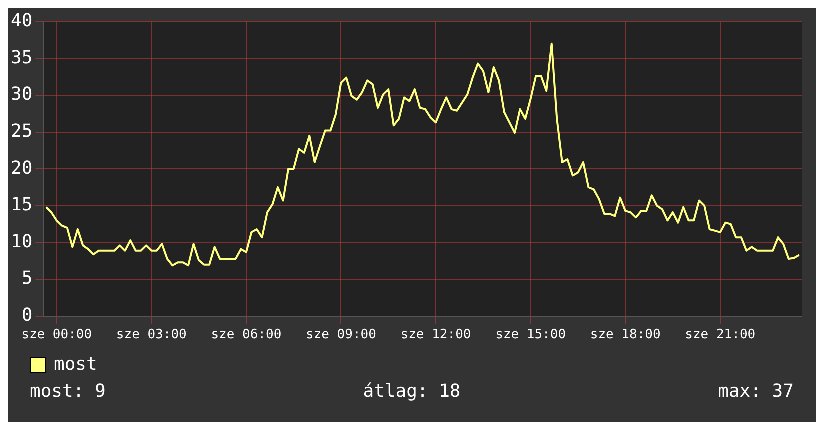 The height and width of the screenshot is (430, 824). I want to click on y-tick-label: 5, so click(27, 279).